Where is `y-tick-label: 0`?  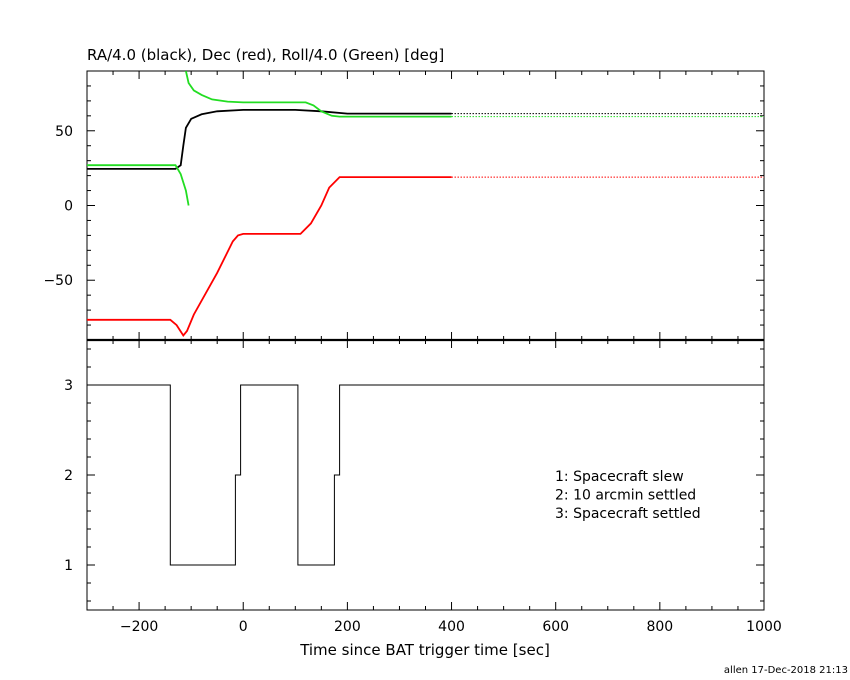 y-tick-label: 0 is located at coordinates (68, 207).